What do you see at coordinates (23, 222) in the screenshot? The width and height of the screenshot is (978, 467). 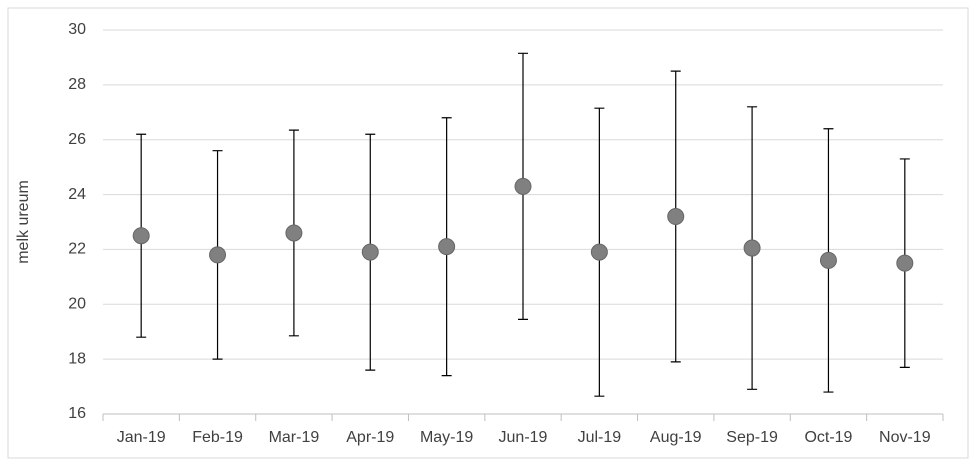 I see `y-axis-label: melk ureum` at bounding box center [23, 222].